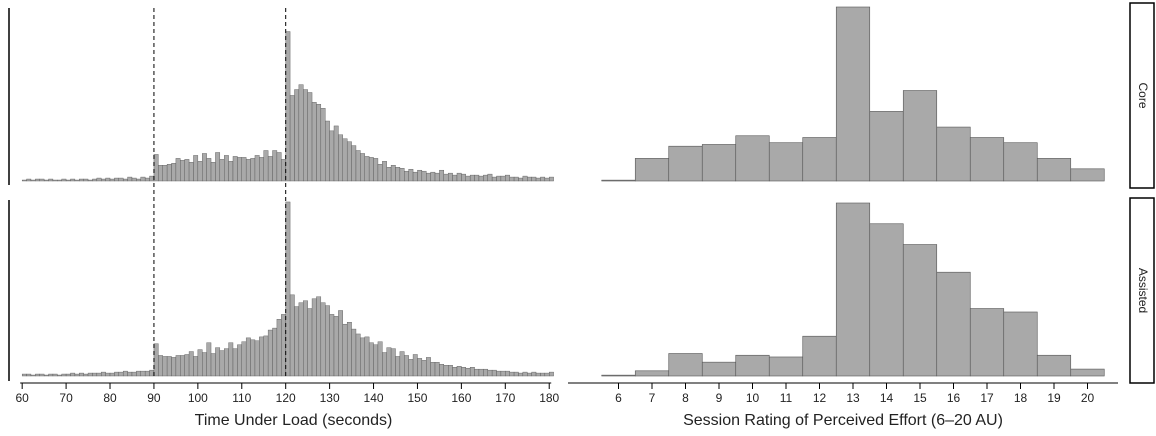  I want to click on facet-strip-label: Assisted, so click(1143, 290).